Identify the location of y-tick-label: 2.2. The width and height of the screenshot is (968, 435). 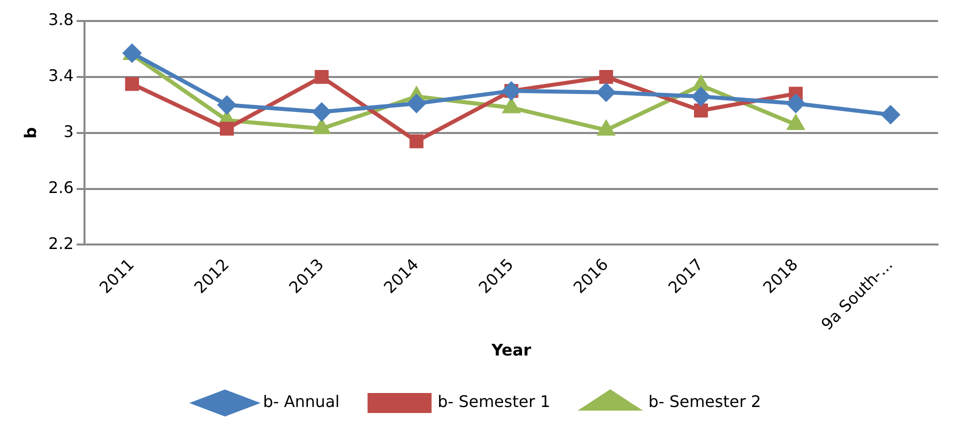
(61, 243).